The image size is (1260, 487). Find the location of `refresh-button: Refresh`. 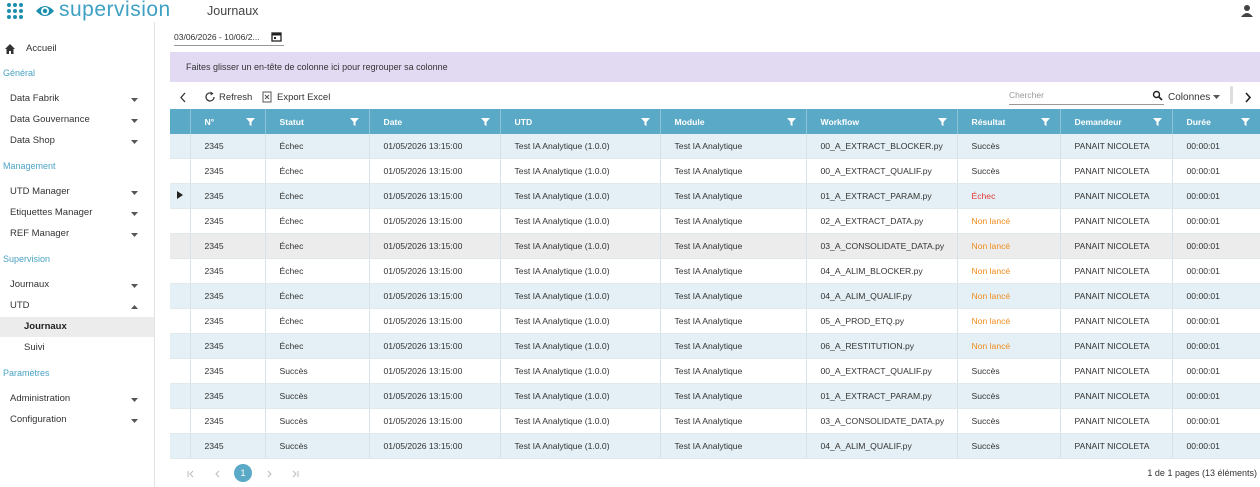

refresh-button: Refresh is located at coordinates (236, 97).